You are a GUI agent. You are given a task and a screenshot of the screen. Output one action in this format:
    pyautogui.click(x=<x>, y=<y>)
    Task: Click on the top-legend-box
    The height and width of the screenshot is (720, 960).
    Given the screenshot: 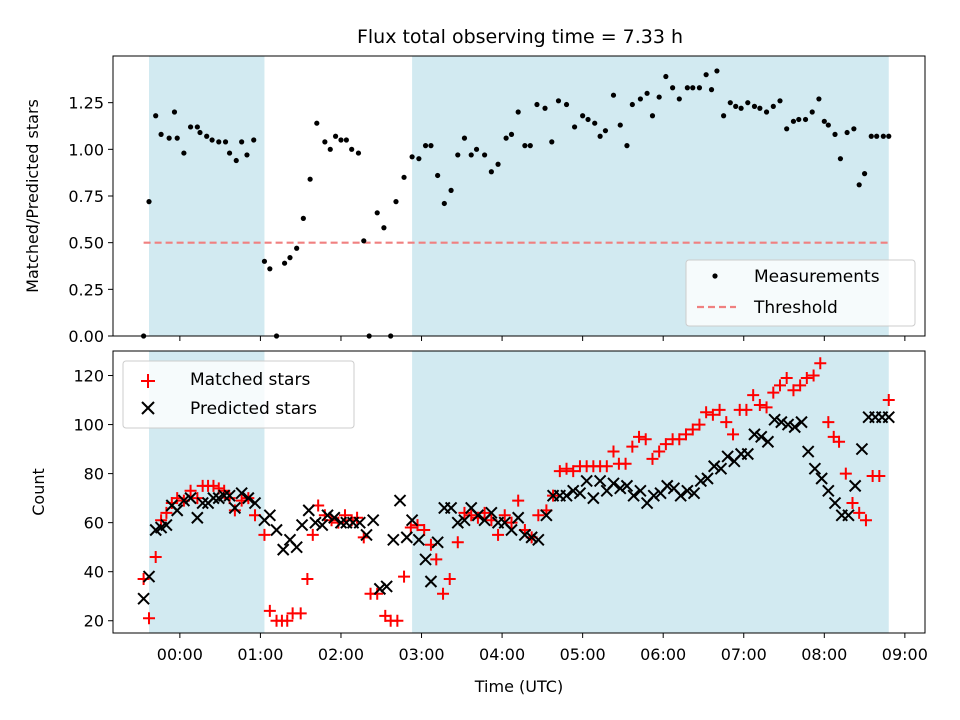 What is the action you would take?
    pyautogui.click(x=800, y=293)
    